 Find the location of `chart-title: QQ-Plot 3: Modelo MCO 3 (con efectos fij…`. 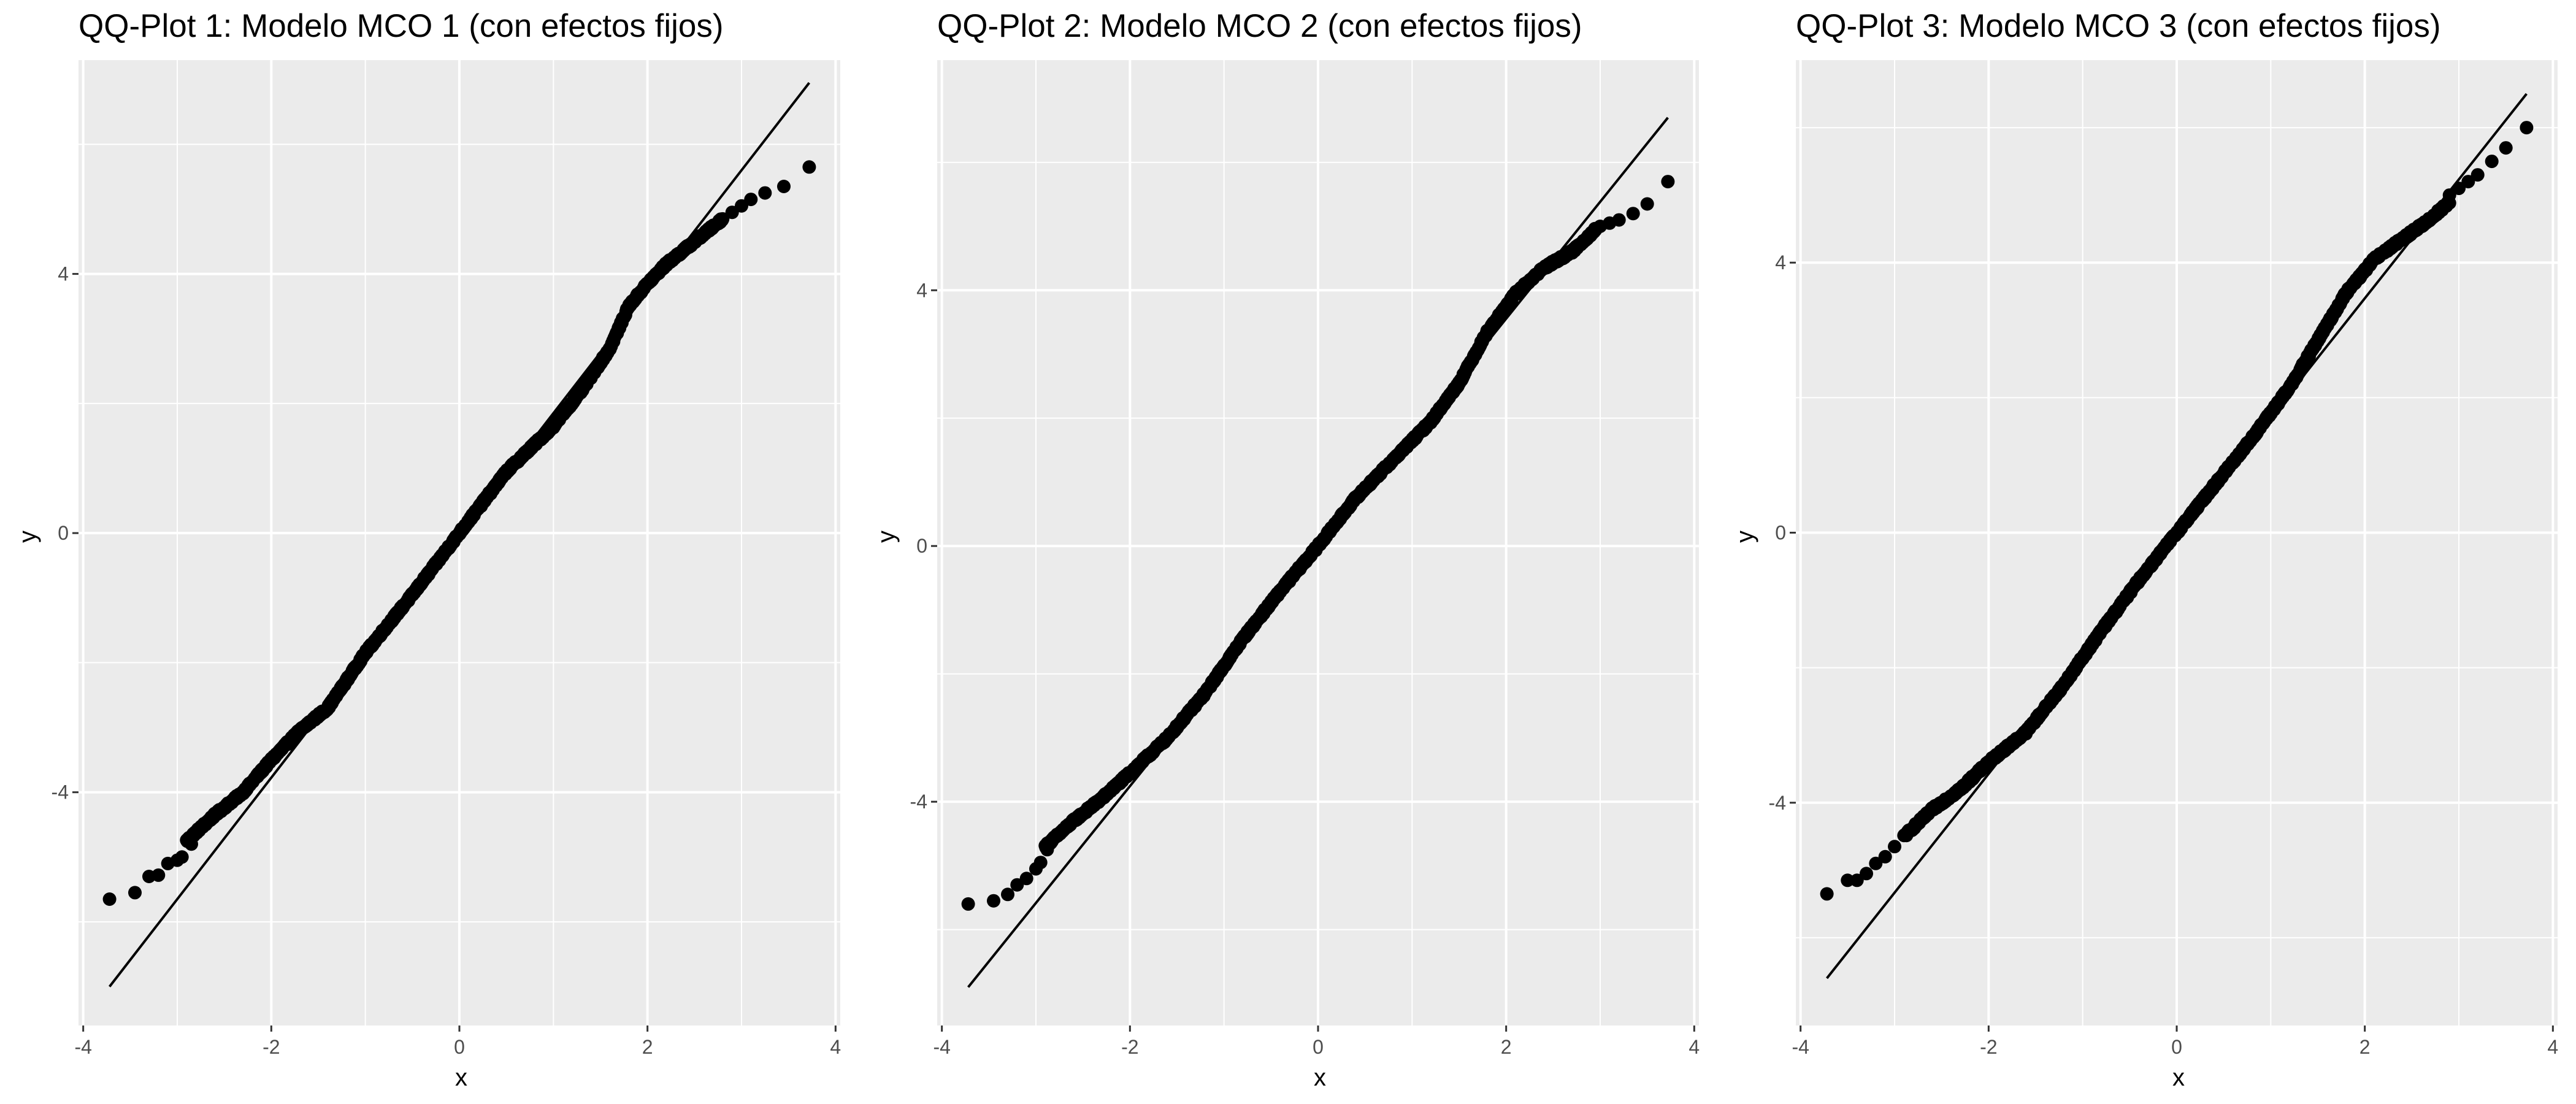

chart-title: QQ-Plot 3: Modelo MCO 3 (con efectos fij… is located at coordinates (2118, 26).